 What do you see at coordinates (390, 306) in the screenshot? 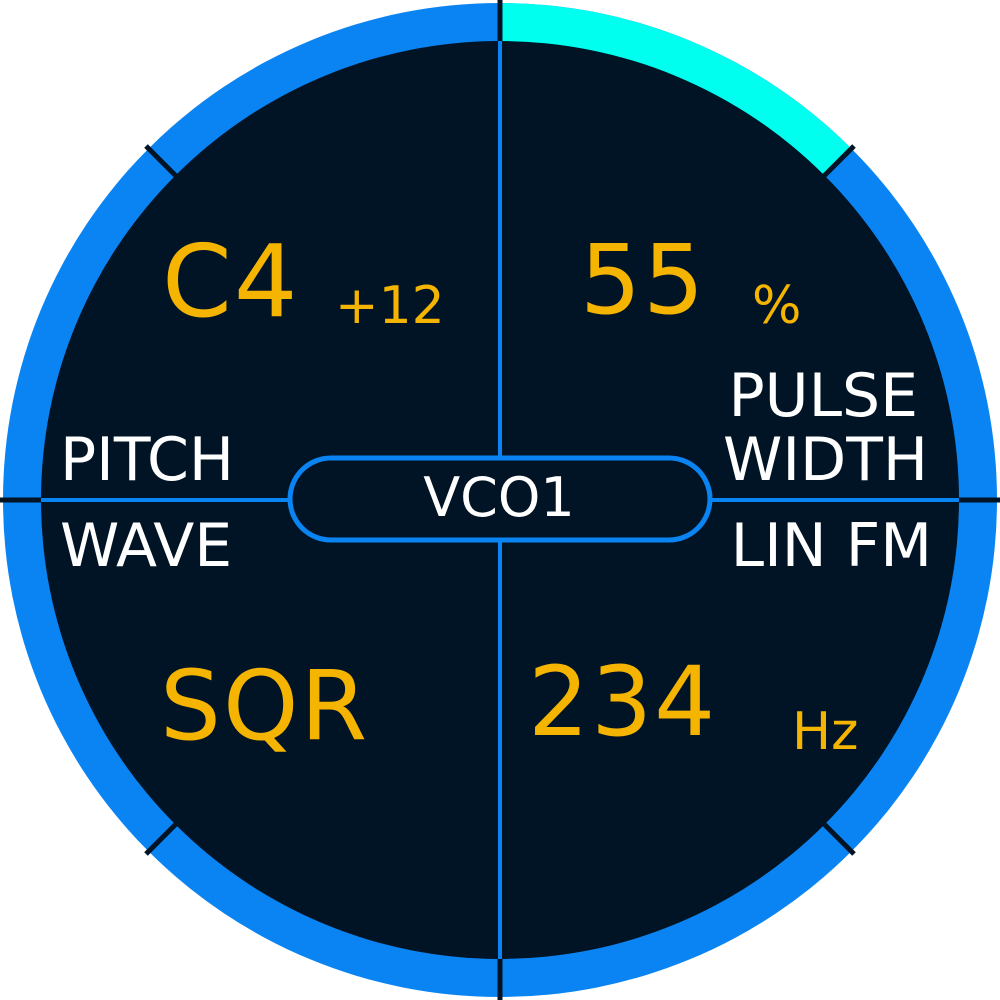
I see `pitch-offset: +12` at bounding box center [390, 306].